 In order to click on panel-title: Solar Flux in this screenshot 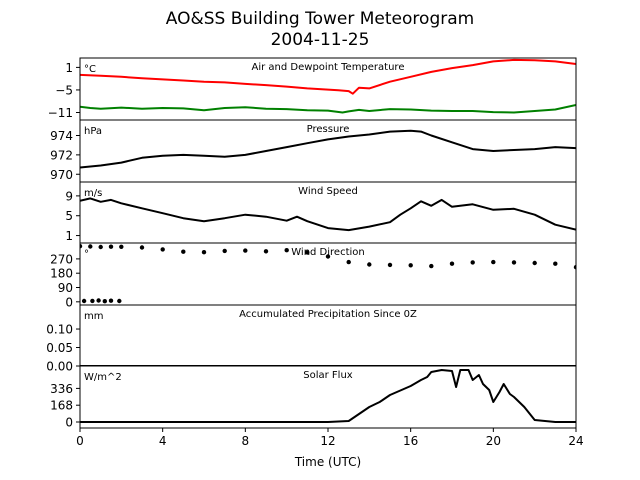, I will do `click(328, 375)`.